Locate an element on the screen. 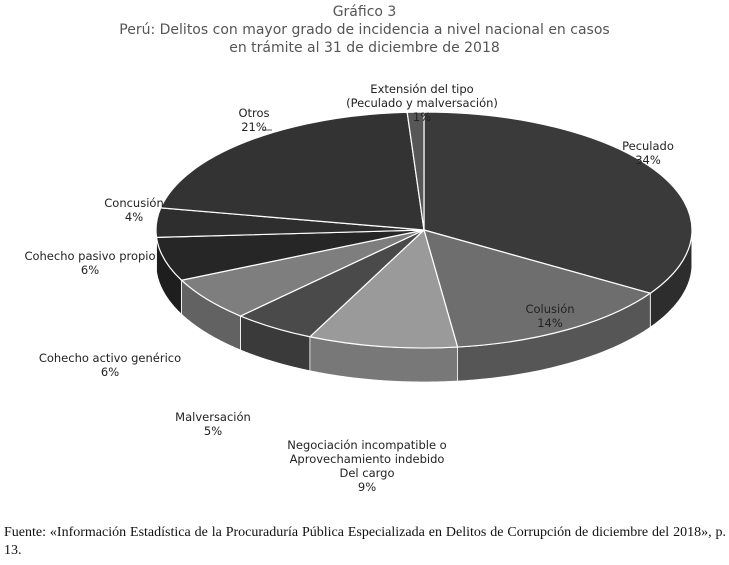  slice-label-text: Cohecho activo genérico is located at coordinates (110, 358).